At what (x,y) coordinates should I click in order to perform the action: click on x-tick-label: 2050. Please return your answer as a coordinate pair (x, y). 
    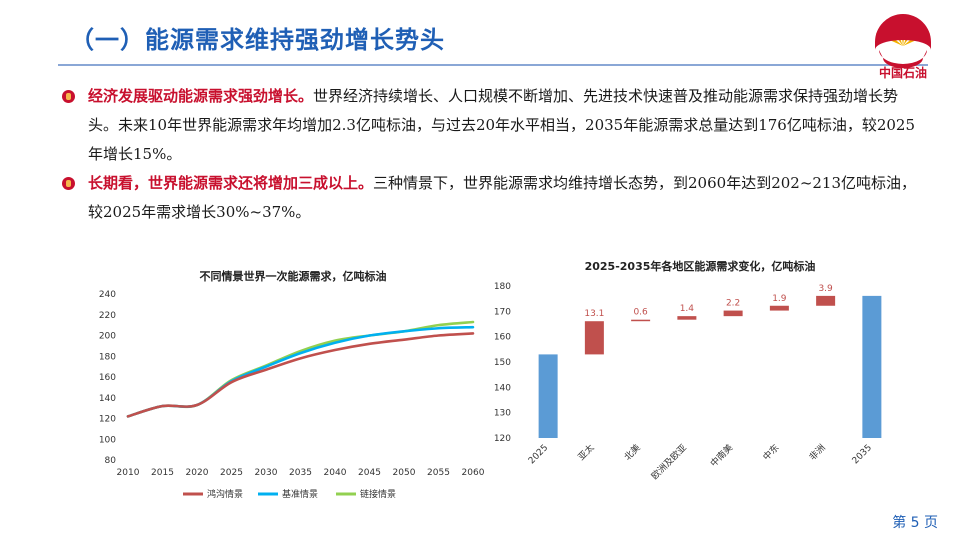
    Looking at the image, I should click on (404, 473).